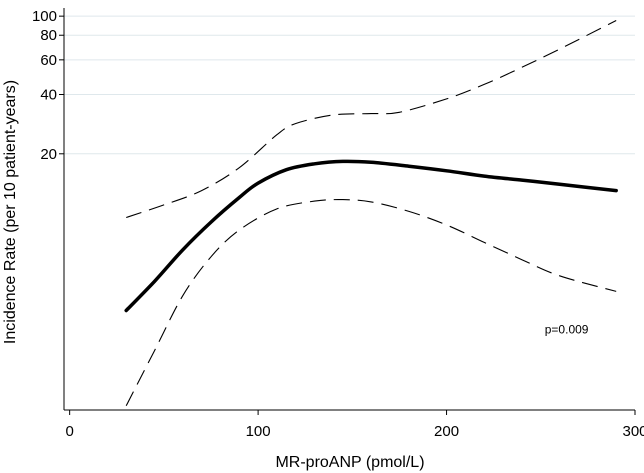  Describe the element at coordinates (48, 35) in the screenshot. I see `y-tick-label: 80` at that location.